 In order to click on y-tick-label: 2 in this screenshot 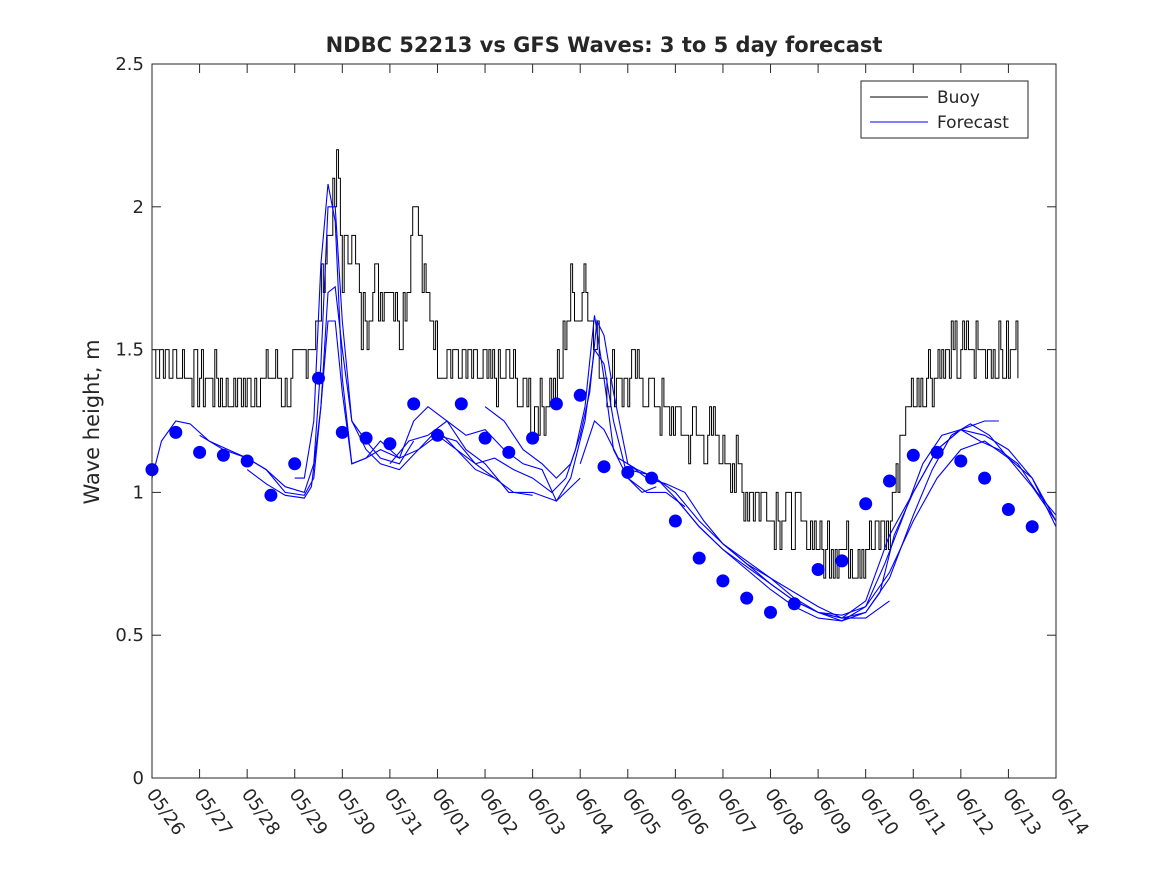, I will do `click(138, 207)`.